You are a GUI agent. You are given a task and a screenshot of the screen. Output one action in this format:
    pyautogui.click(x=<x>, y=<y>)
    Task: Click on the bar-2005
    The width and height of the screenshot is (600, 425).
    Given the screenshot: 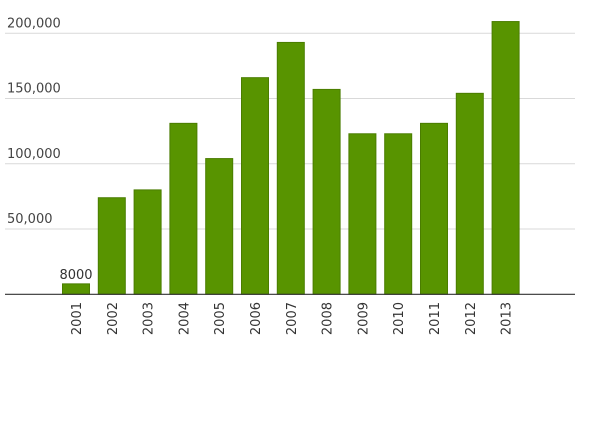 What is the action you would take?
    pyautogui.click(x=219, y=226)
    